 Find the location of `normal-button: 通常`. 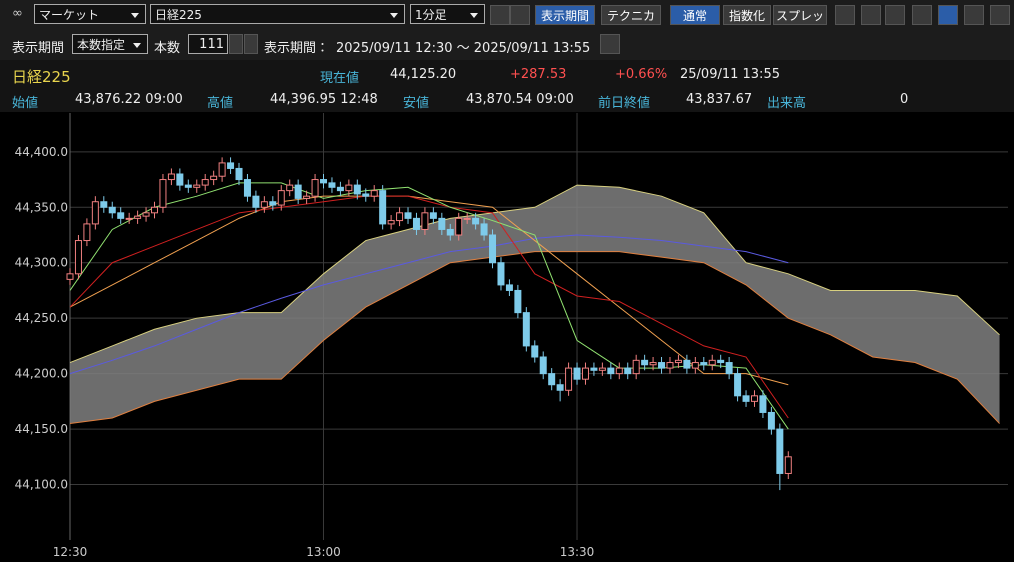

normal-button: 通常 is located at coordinates (695, 15).